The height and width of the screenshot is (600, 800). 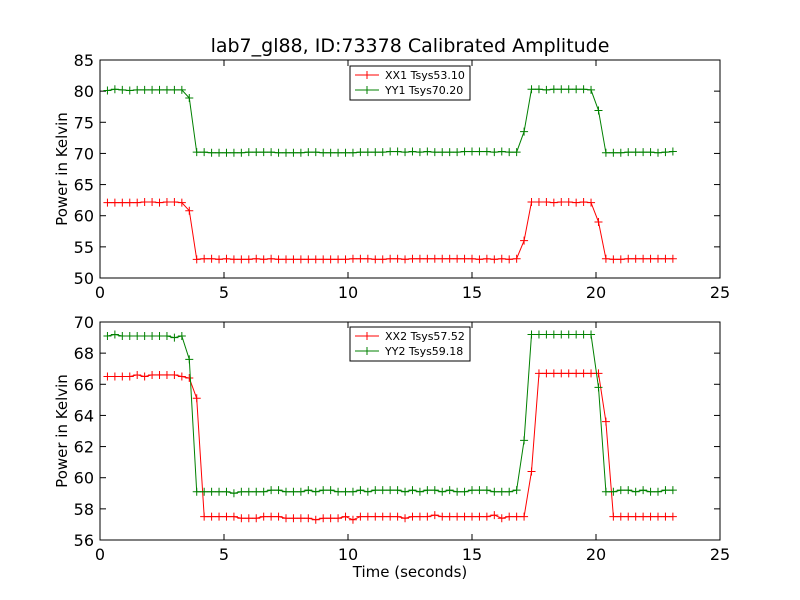 What do you see at coordinates (410, 83) in the screenshot?
I see `legend: XX1 Tsys53.10 YY1 Tsys70.20` at bounding box center [410, 83].